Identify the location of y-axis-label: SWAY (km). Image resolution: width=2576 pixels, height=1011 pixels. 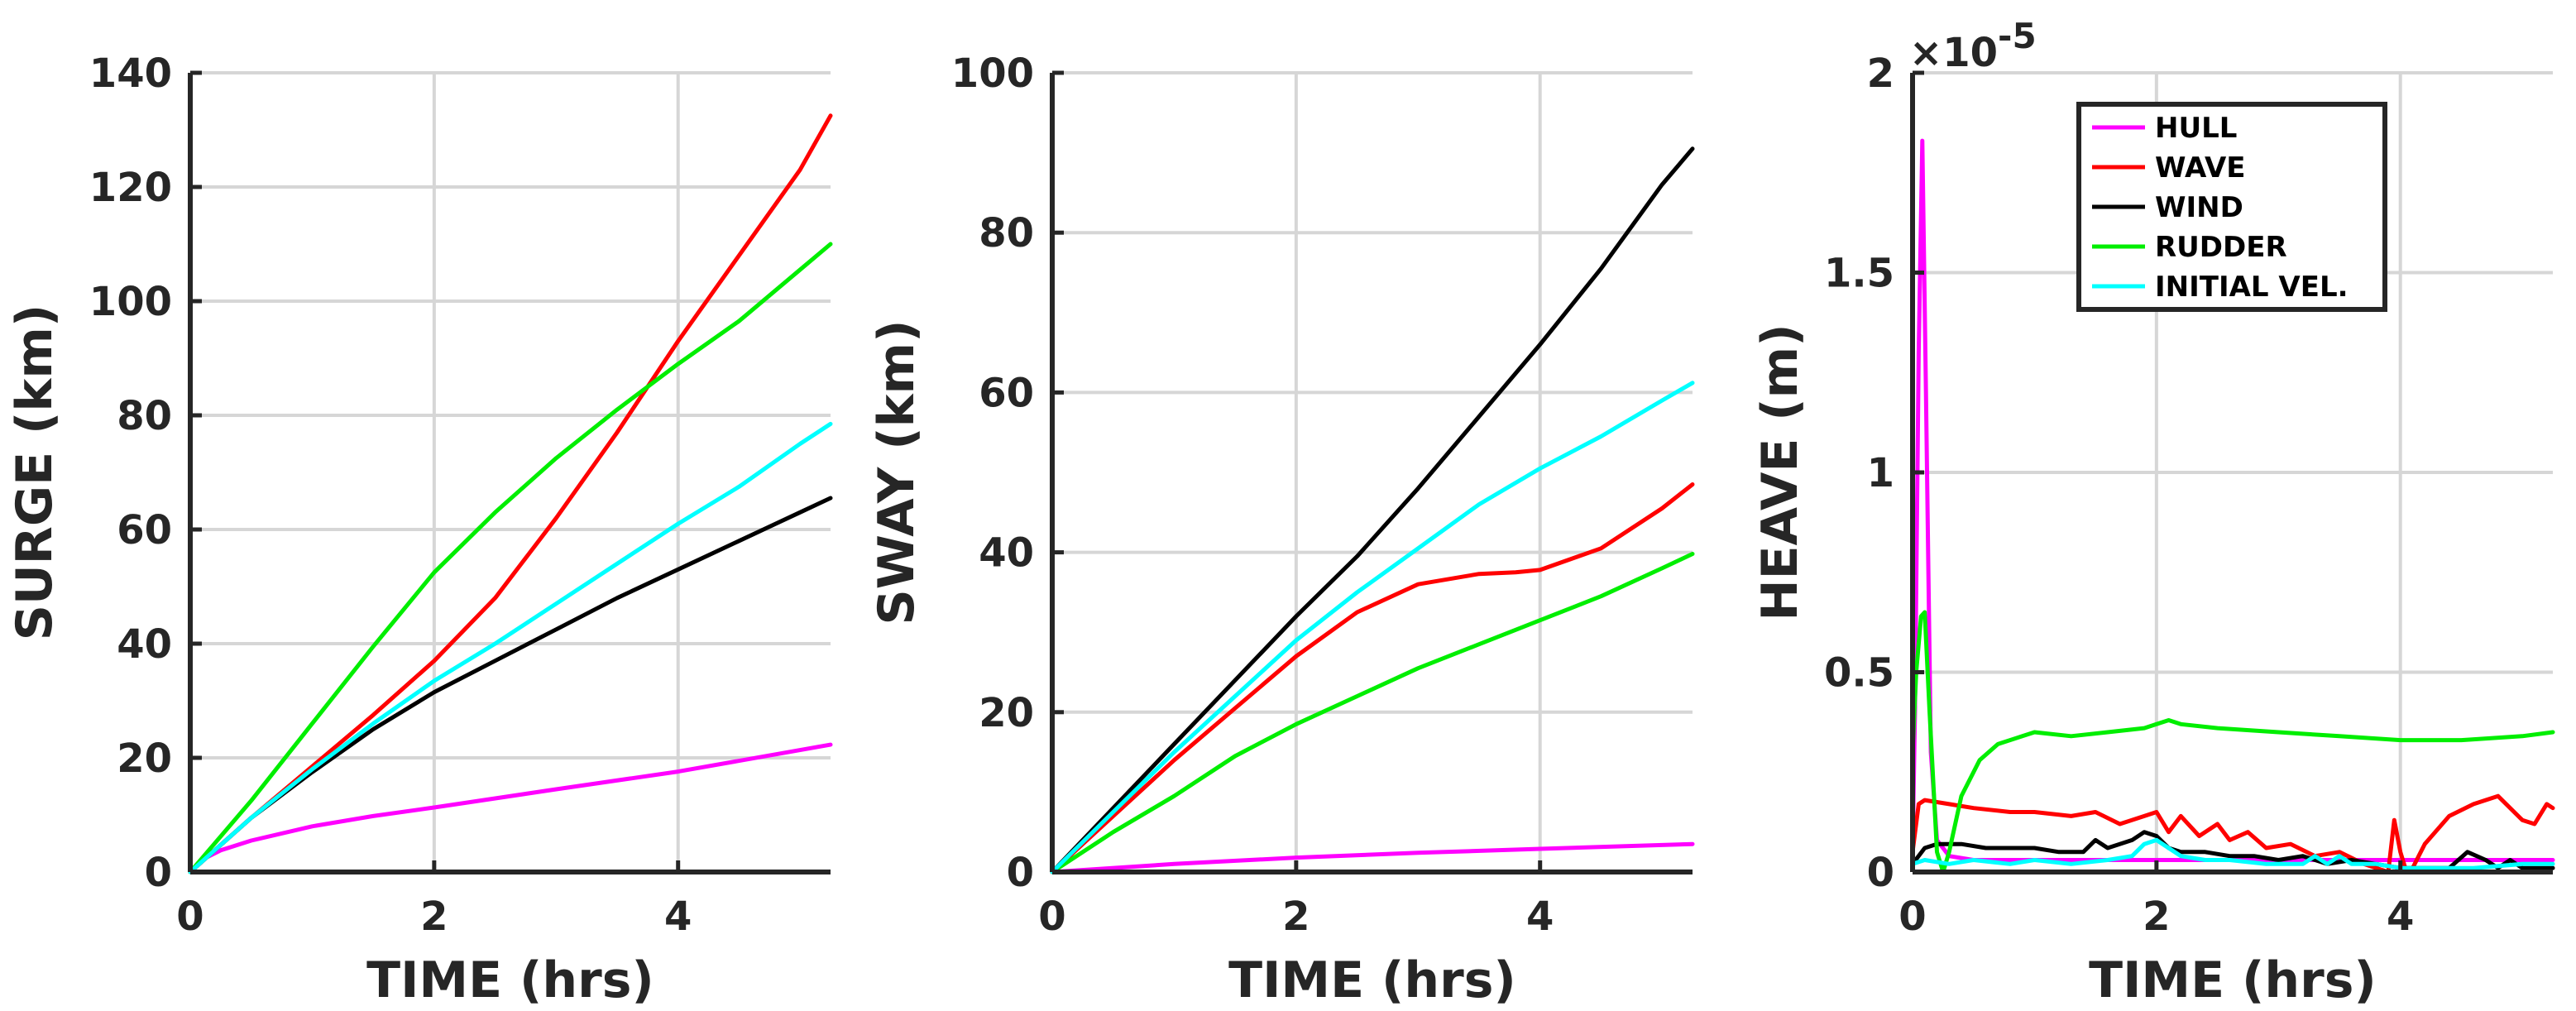
(897, 472).